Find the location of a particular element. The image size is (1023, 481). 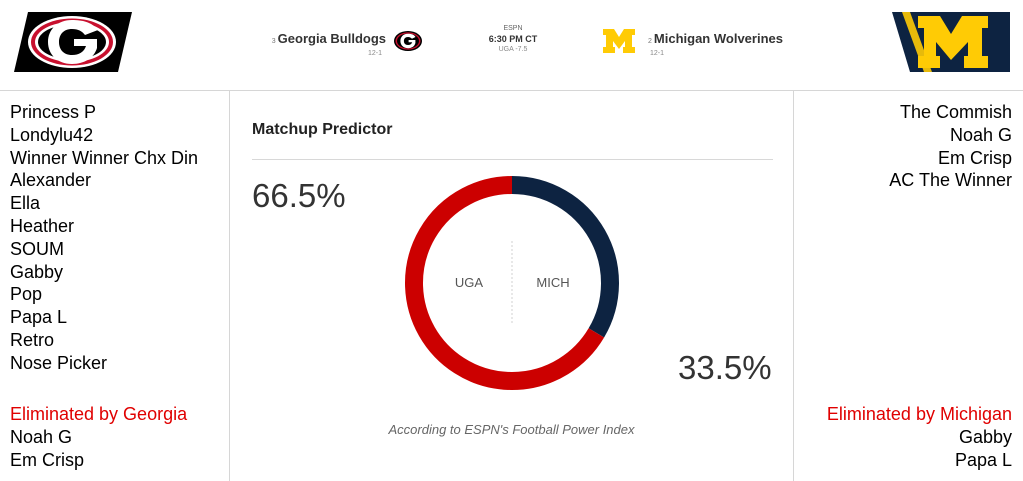

list-item: Londylu42 is located at coordinates (52, 134).